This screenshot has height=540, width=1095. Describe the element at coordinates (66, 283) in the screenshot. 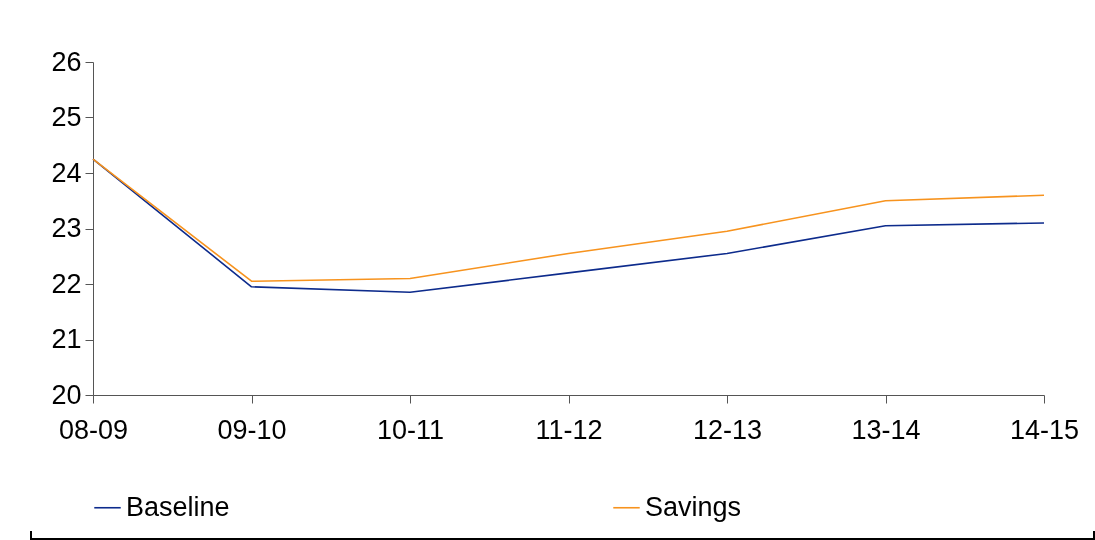

I see `y-tick-label: 22` at that location.